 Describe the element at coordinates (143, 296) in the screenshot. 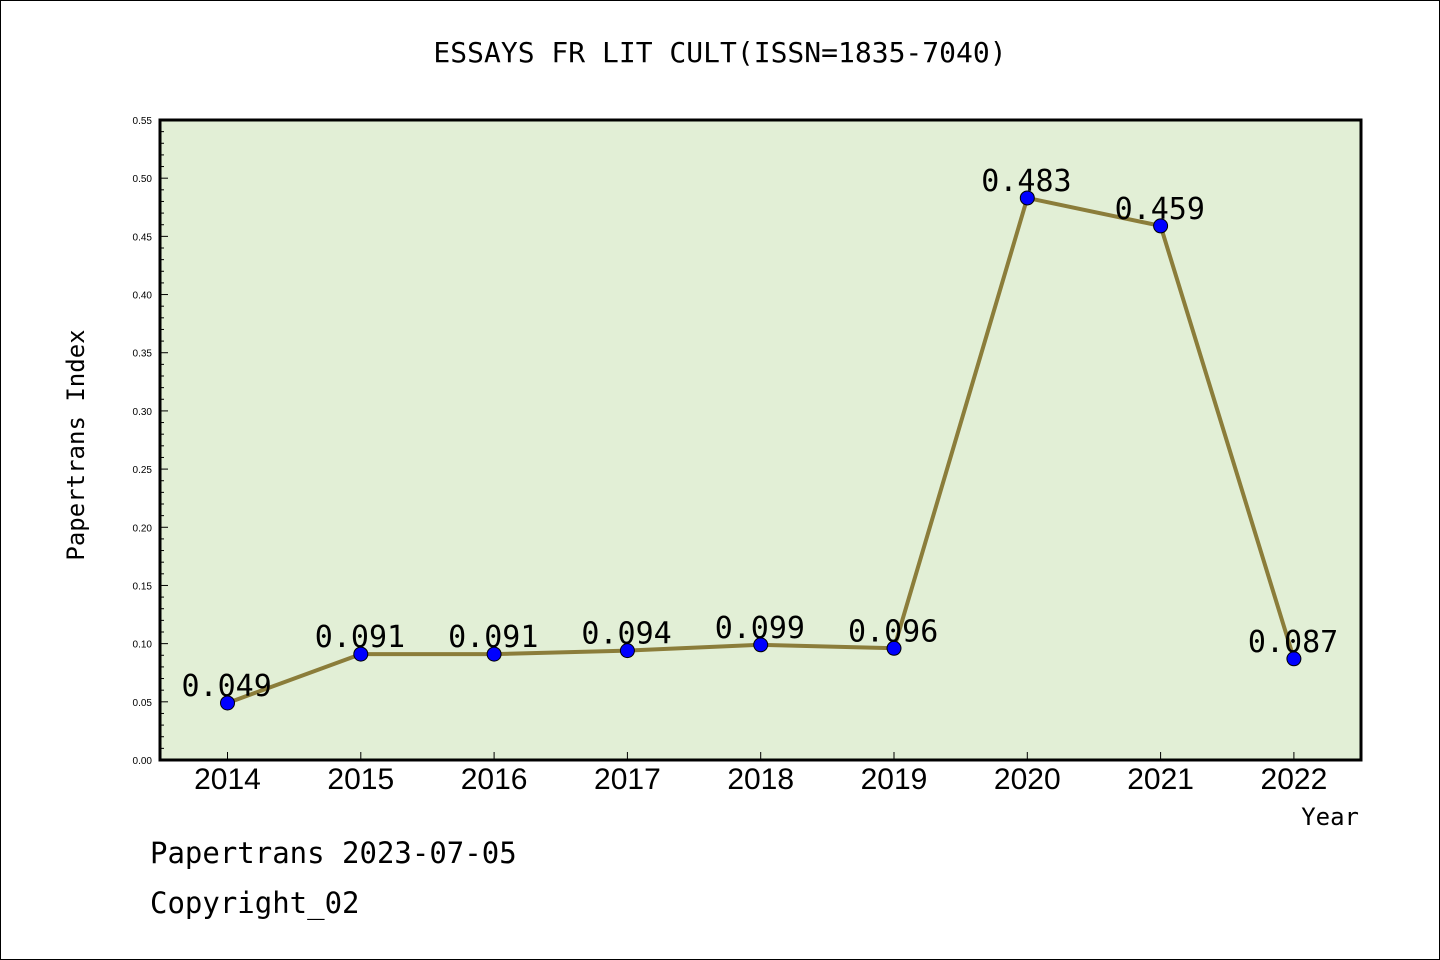

I see `y-tick-label: 0.40` at that location.